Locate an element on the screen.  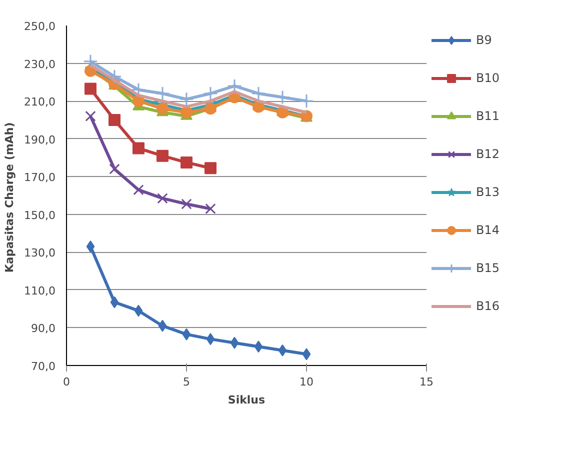
x-tick-label: 15 is located at coordinates (427, 382).